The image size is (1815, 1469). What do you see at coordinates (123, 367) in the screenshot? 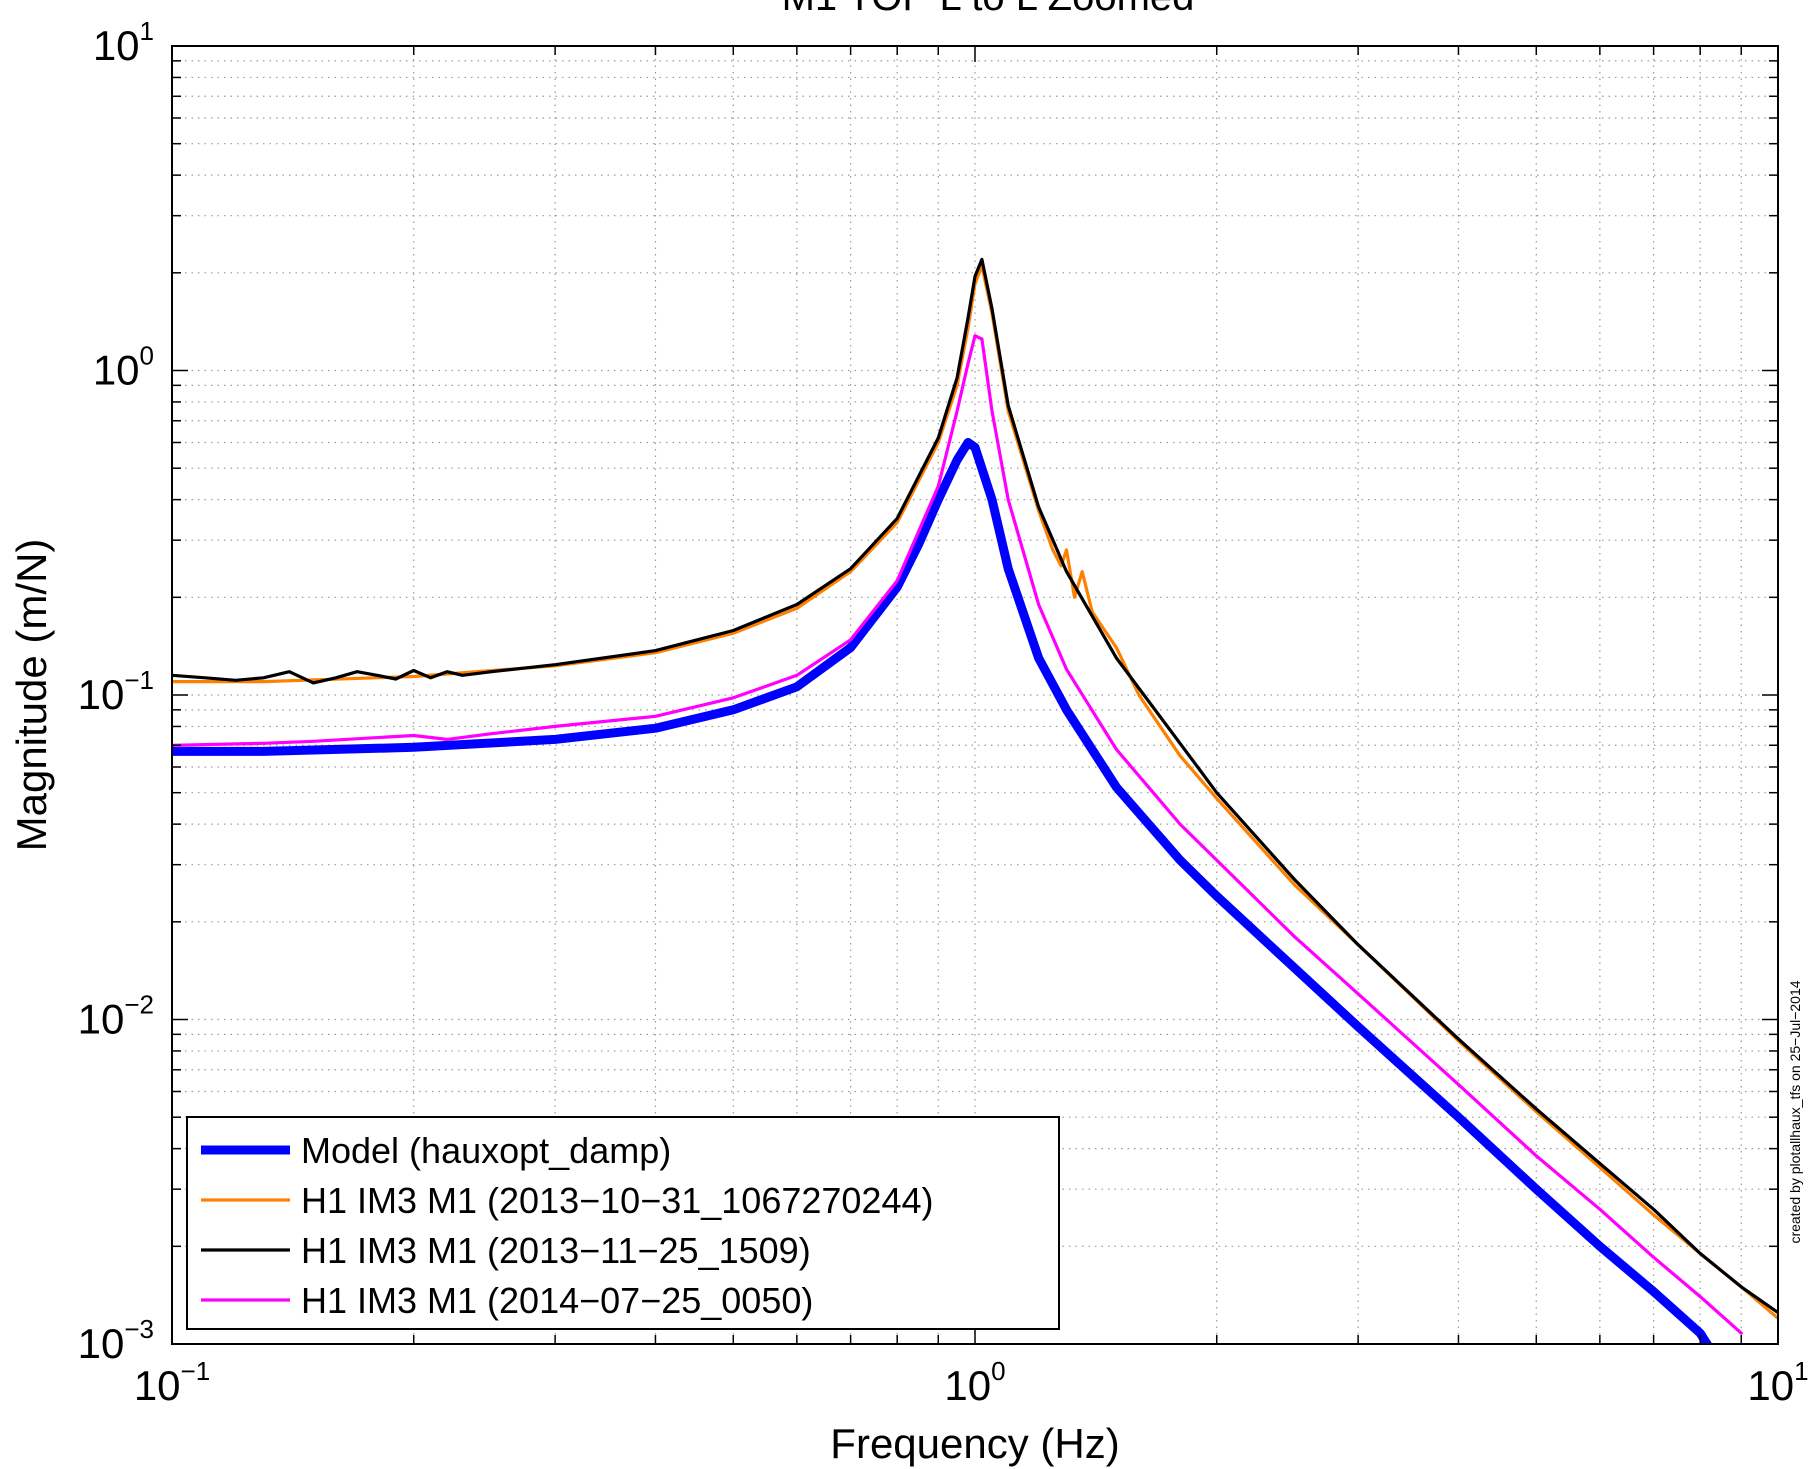
I see `y-tick-label: 10⁰` at bounding box center [123, 367].